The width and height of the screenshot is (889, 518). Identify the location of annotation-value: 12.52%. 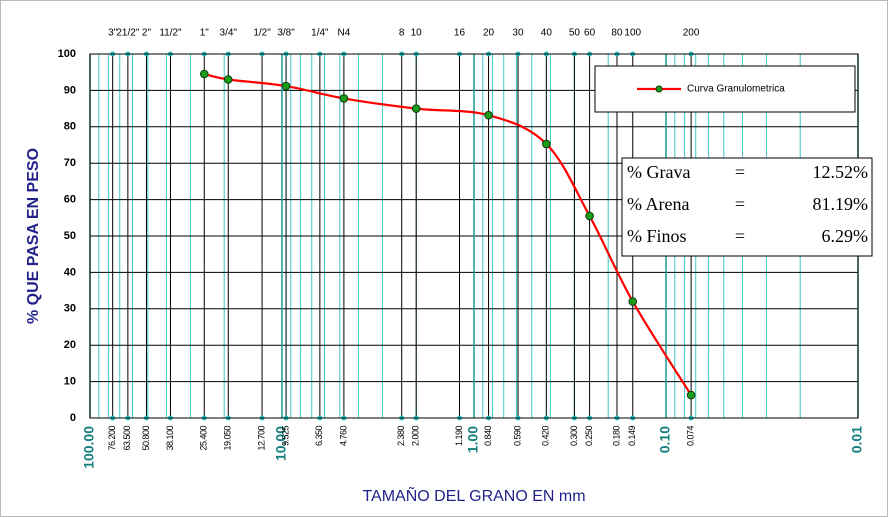
(841, 172).